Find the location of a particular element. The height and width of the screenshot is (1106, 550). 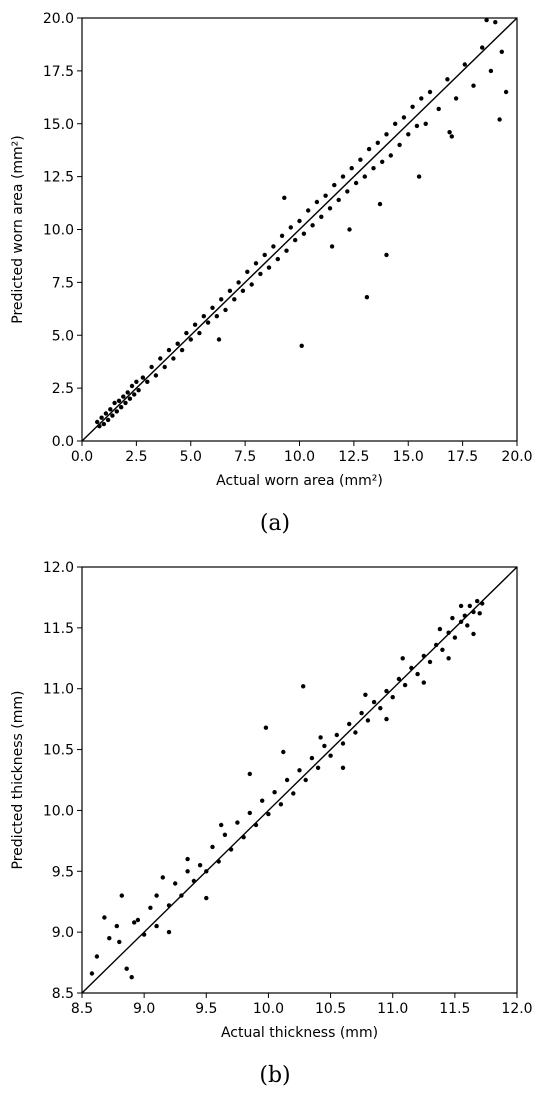

y-tick-label: 10.5 is located at coordinates (58, 751).